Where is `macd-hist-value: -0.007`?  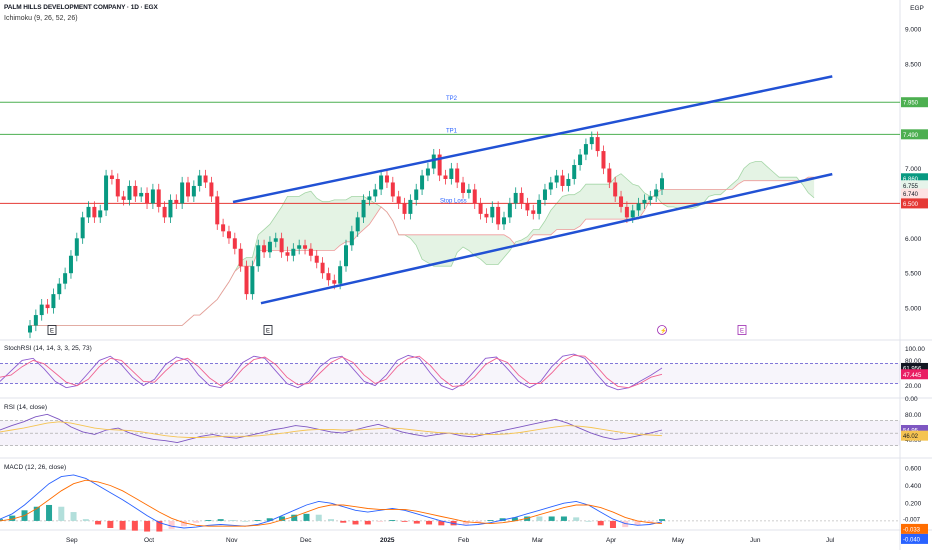 macd-hist-value: -0.007 is located at coordinates (912, 520).